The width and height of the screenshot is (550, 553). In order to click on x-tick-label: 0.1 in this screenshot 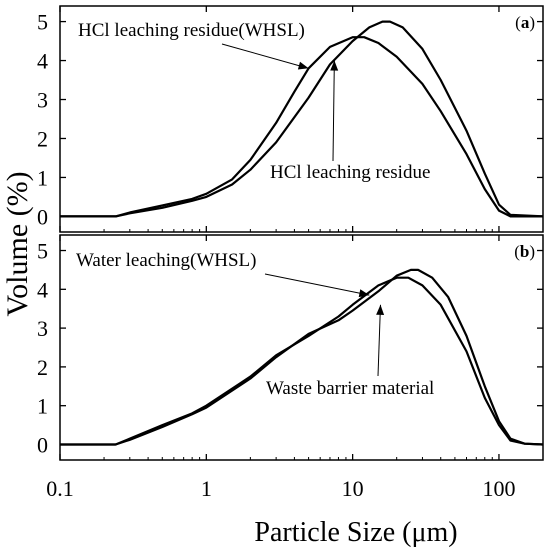, I will do `click(60, 488)`.